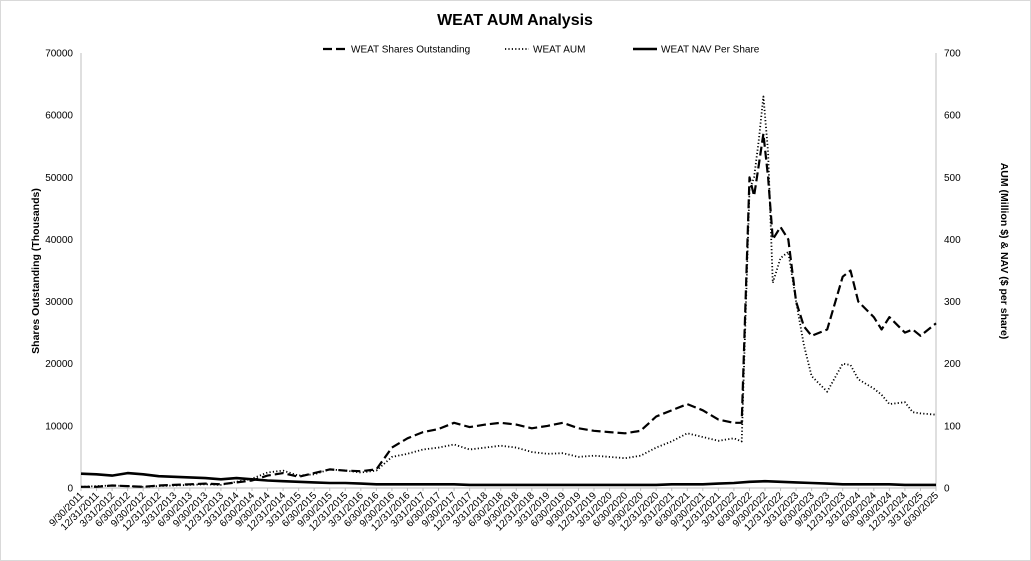 The width and height of the screenshot is (1031, 561). Describe the element at coordinates (952, 54) in the screenshot. I see `y-right-tick-label: 700` at that location.